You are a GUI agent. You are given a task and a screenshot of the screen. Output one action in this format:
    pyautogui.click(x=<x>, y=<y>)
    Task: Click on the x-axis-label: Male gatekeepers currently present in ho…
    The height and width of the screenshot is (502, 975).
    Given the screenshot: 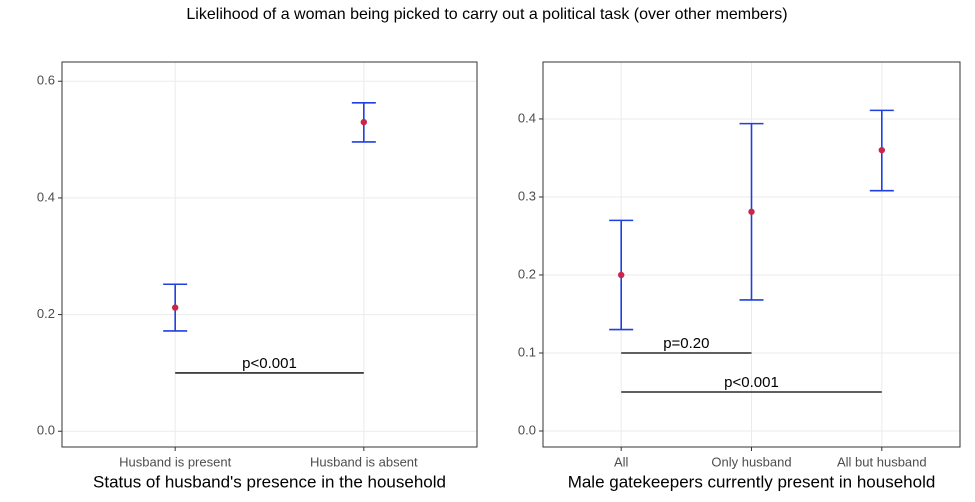 What is the action you would take?
    pyautogui.click(x=752, y=481)
    